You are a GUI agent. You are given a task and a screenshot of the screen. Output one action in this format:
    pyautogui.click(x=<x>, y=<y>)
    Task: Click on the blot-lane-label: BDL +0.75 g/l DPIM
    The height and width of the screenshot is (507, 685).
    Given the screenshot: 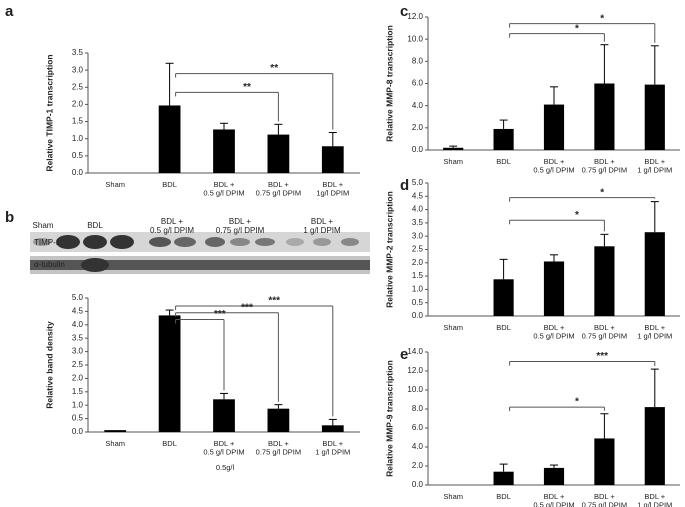 What is the action you would take?
    pyautogui.click(x=240, y=226)
    